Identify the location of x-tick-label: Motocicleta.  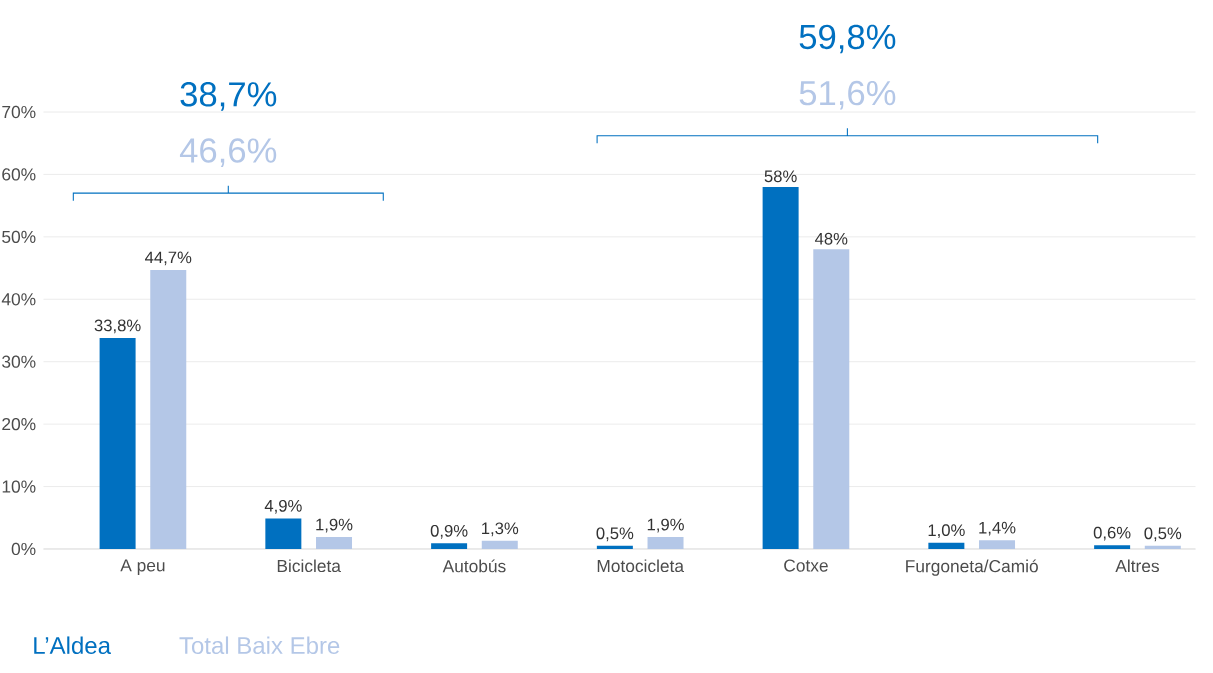
(641, 566).